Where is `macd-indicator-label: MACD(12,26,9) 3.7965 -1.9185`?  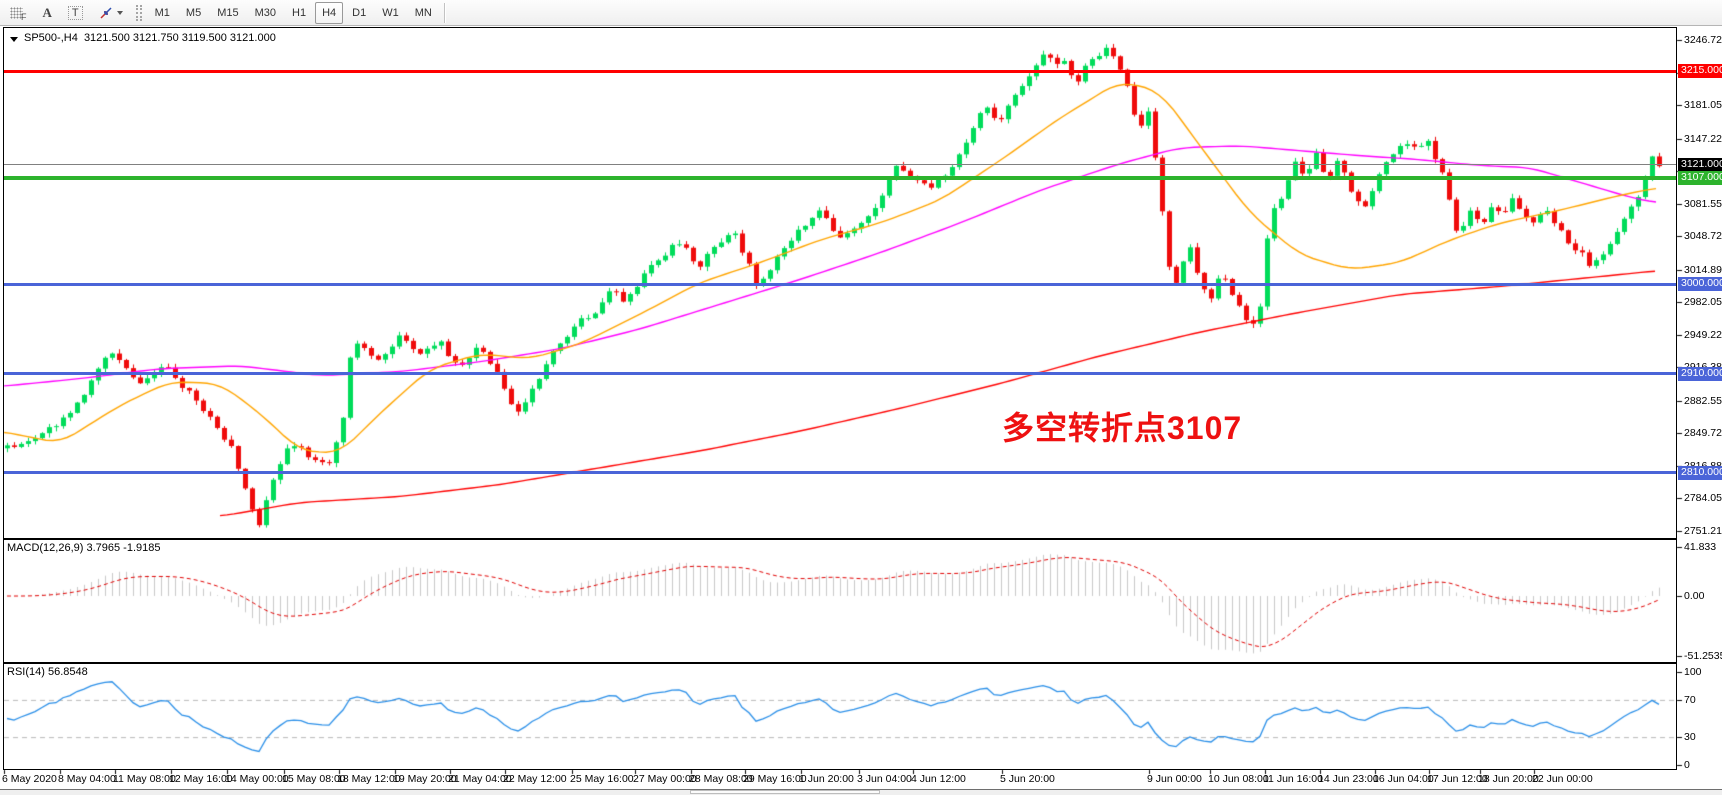
macd-indicator-label: MACD(12,26,9) 3.7965 -1.9185 is located at coordinates (84, 548).